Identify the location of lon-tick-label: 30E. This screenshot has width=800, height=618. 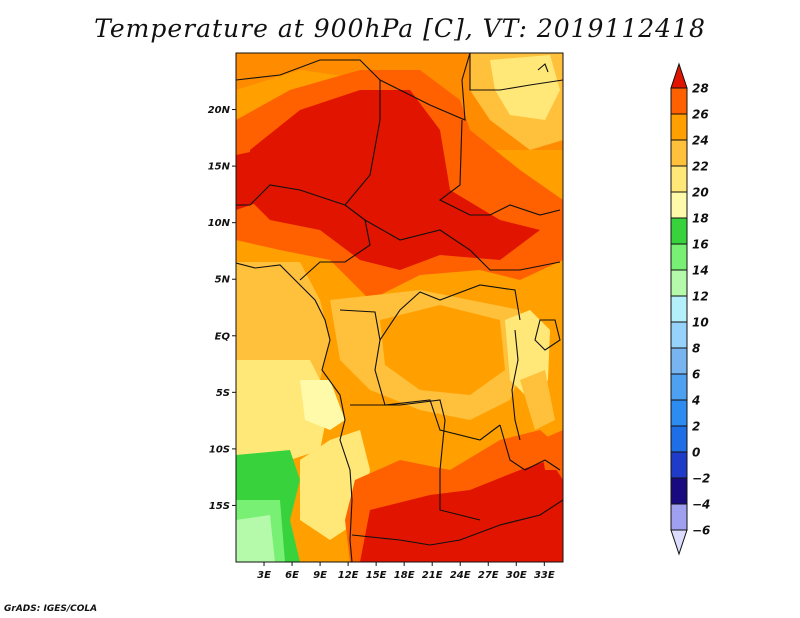
(516, 575).